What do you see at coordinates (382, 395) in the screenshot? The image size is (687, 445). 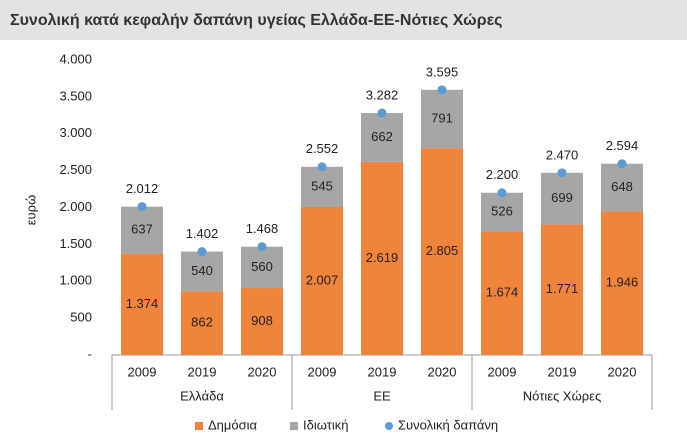 I see `group-label: ΕΕ` at bounding box center [382, 395].